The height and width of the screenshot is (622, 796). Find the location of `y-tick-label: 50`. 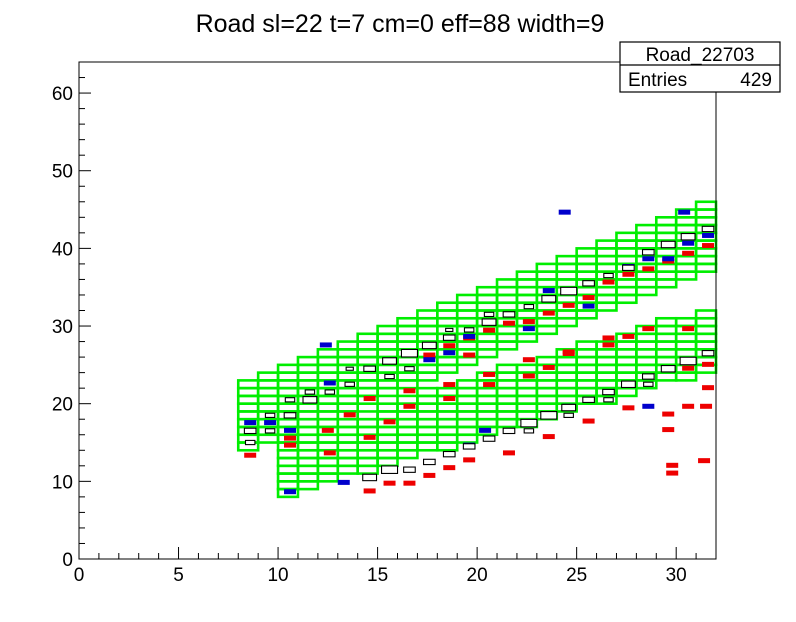

y-tick-label: 50 is located at coordinates (62, 172).